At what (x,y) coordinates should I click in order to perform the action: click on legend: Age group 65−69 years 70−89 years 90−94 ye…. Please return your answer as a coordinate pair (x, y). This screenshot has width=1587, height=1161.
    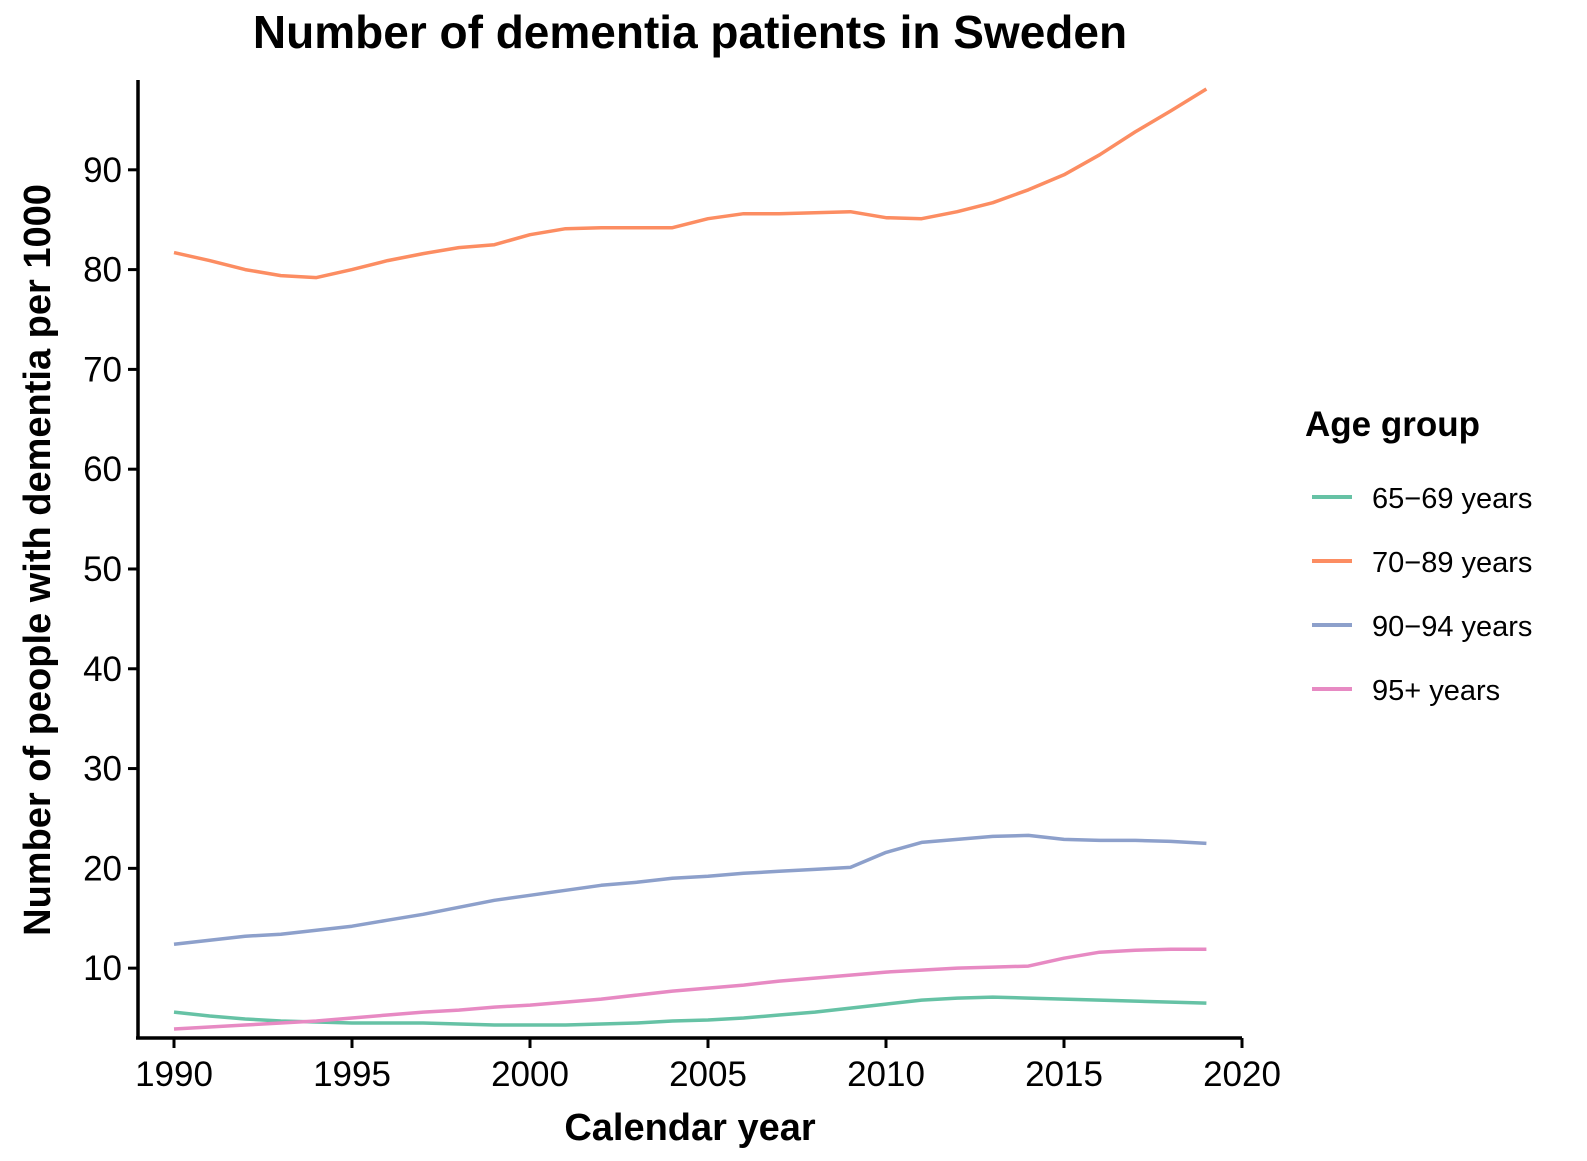
    Looking at the image, I should click on (1418, 556).